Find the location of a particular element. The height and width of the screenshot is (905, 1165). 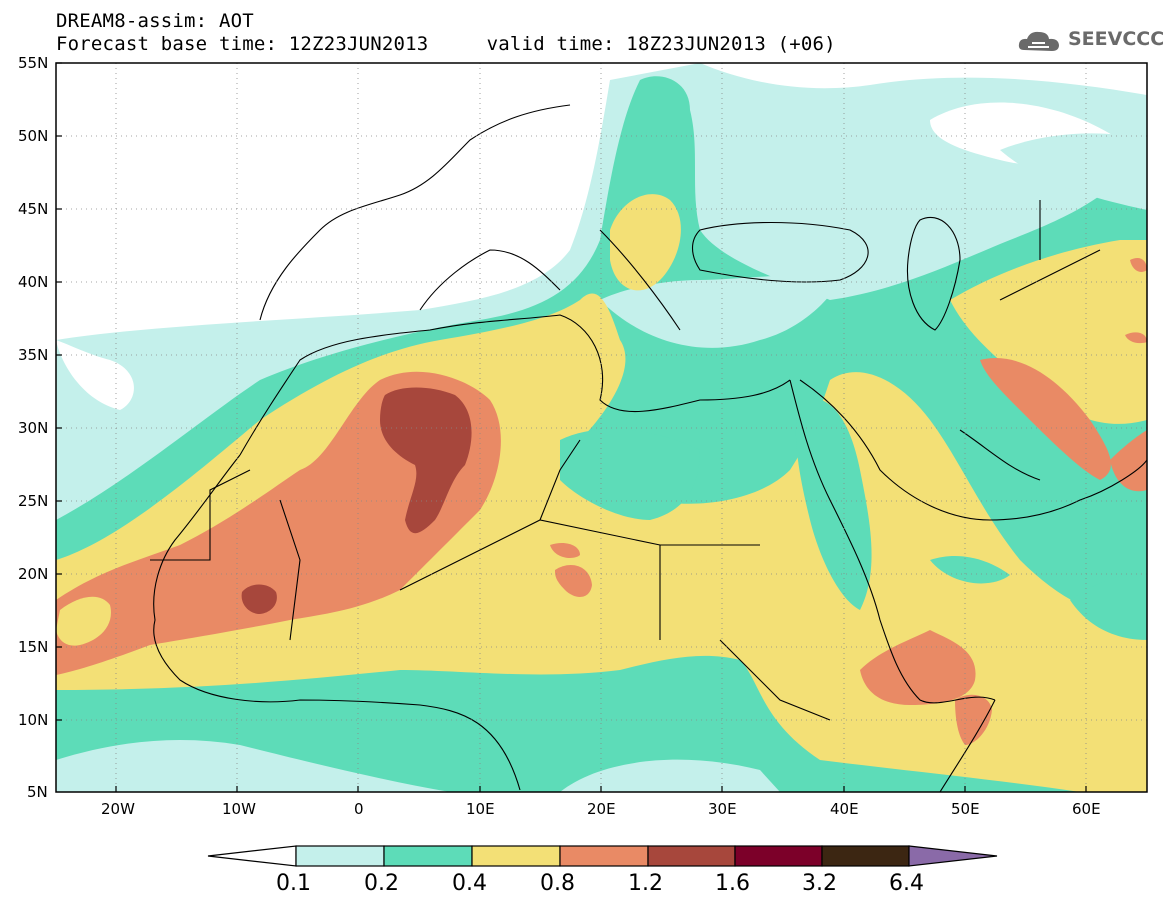

lat-label-30N: 30N is located at coordinates (33, 428).